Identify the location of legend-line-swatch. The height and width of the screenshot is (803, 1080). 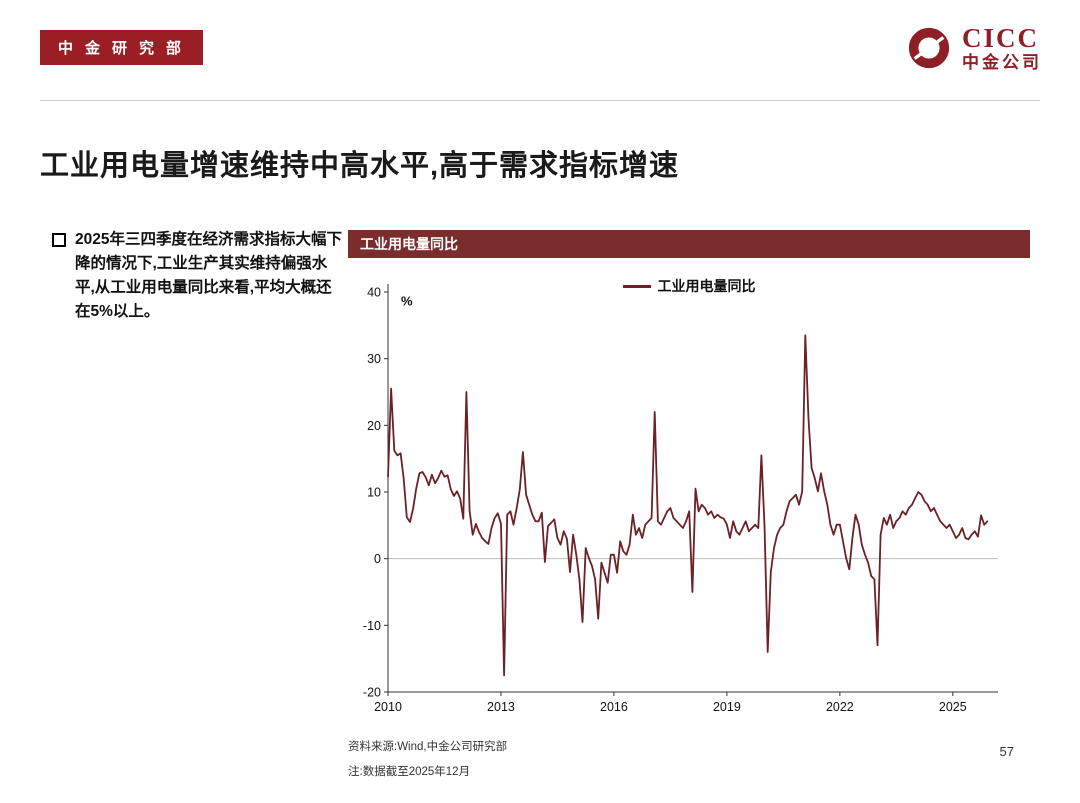
(636, 286).